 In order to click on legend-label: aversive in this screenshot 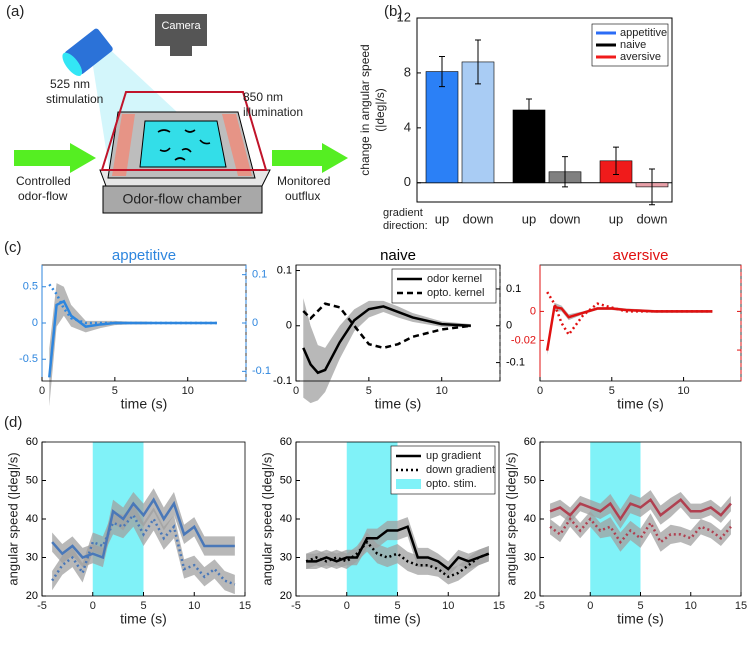, I will do `click(640, 57)`.